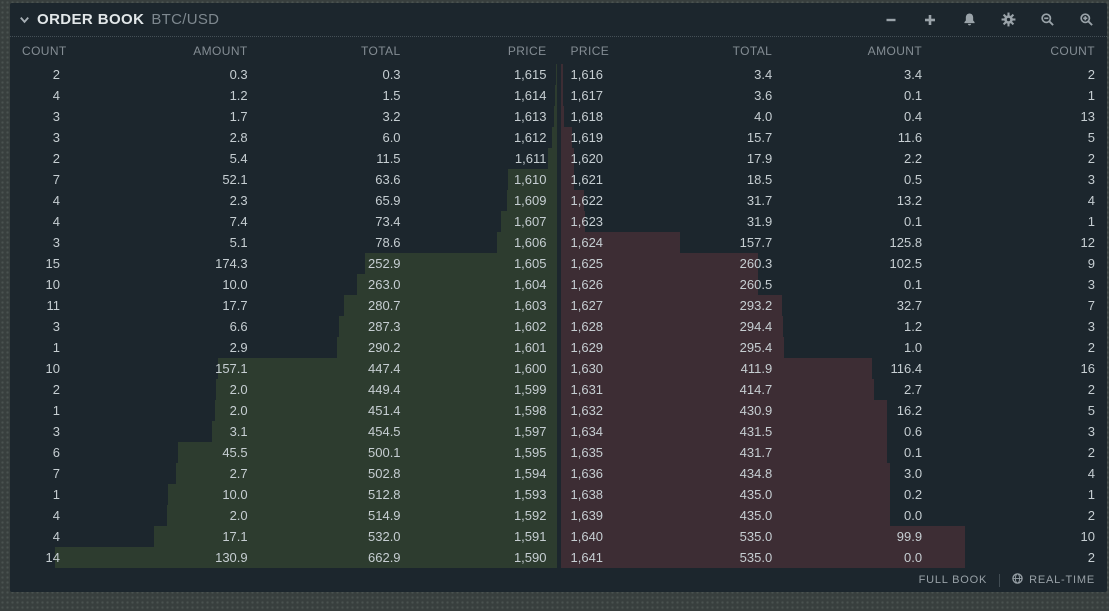 Image resolution: width=1109 pixels, height=611 pixels. Describe the element at coordinates (930, 20) in the screenshot. I see `plus-icon` at that location.